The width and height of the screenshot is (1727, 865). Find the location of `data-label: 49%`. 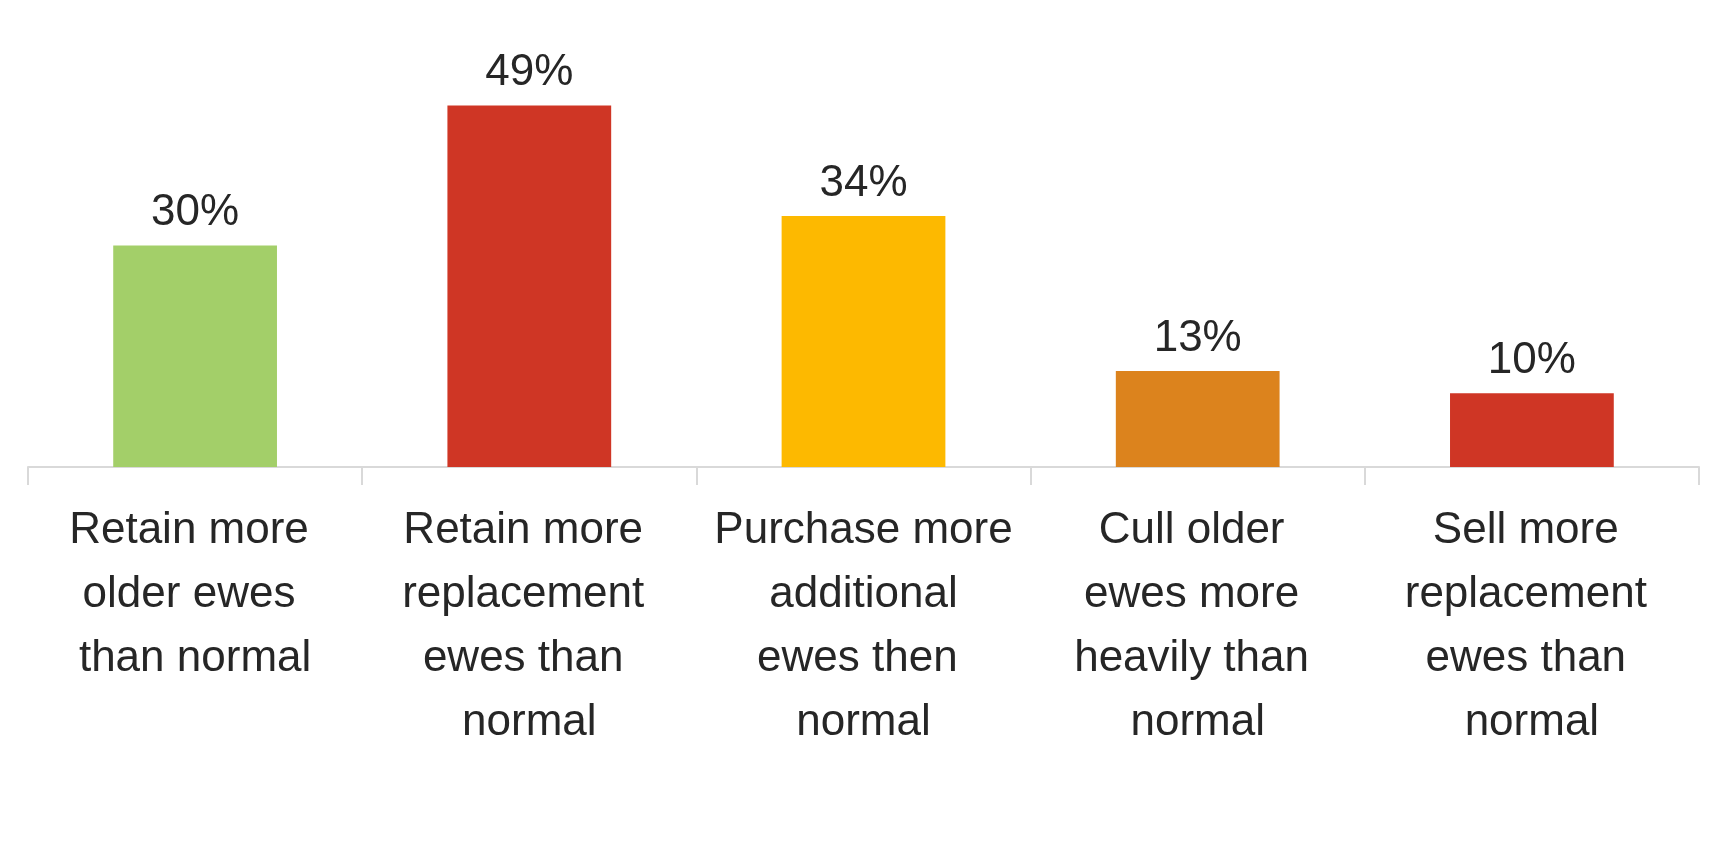

data-label: 49% is located at coordinates (529, 69).